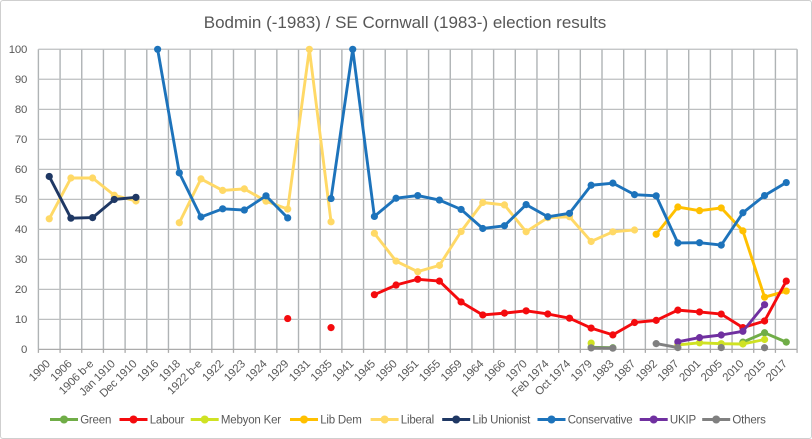  What do you see at coordinates (683, 421) in the screenshot?
I see `svg-text: UKIP` at bounding box center [683, 421].